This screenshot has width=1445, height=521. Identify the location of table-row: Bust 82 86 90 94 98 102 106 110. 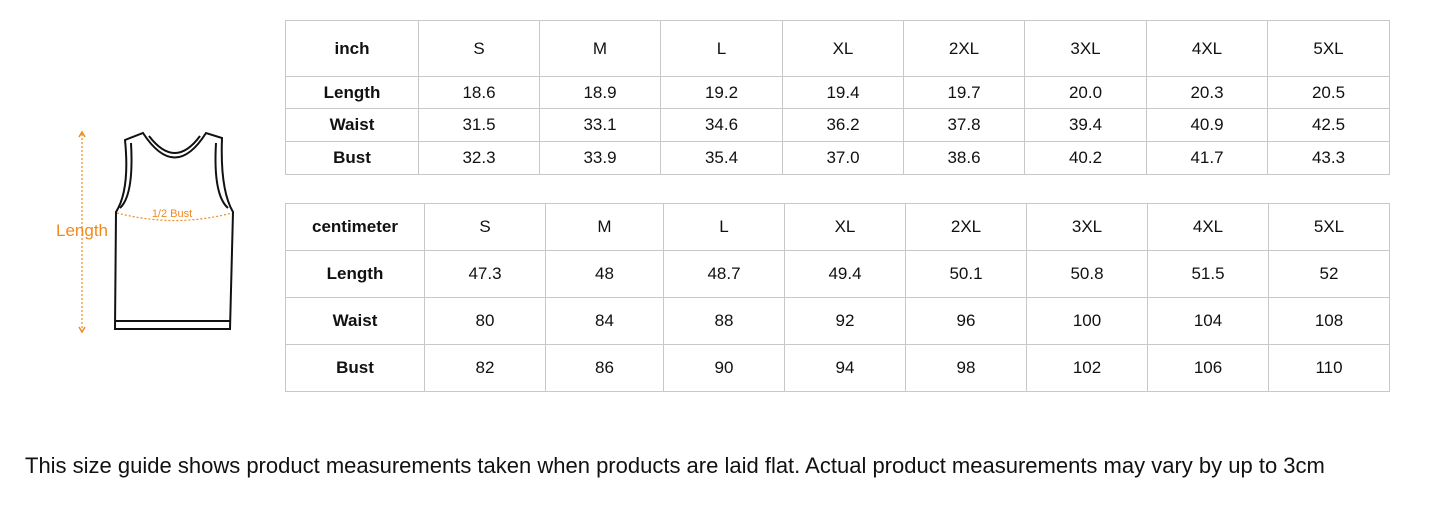
(837, 368).